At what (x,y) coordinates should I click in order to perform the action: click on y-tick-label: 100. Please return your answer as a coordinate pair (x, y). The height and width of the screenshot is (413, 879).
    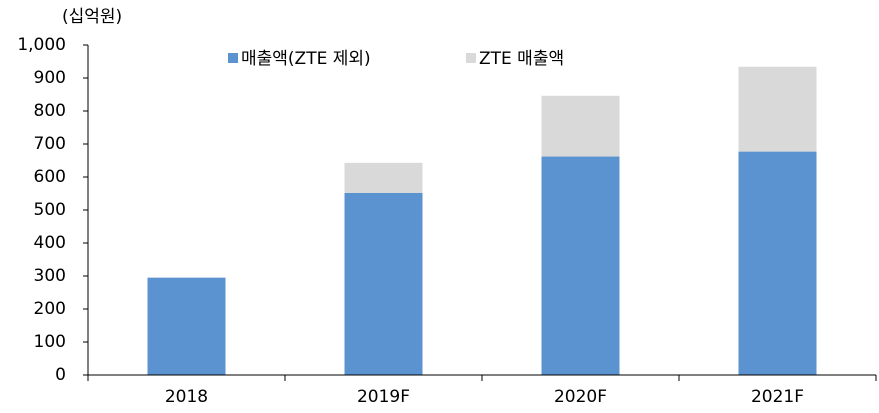
    Looking at the image, I should click on (50, 342).